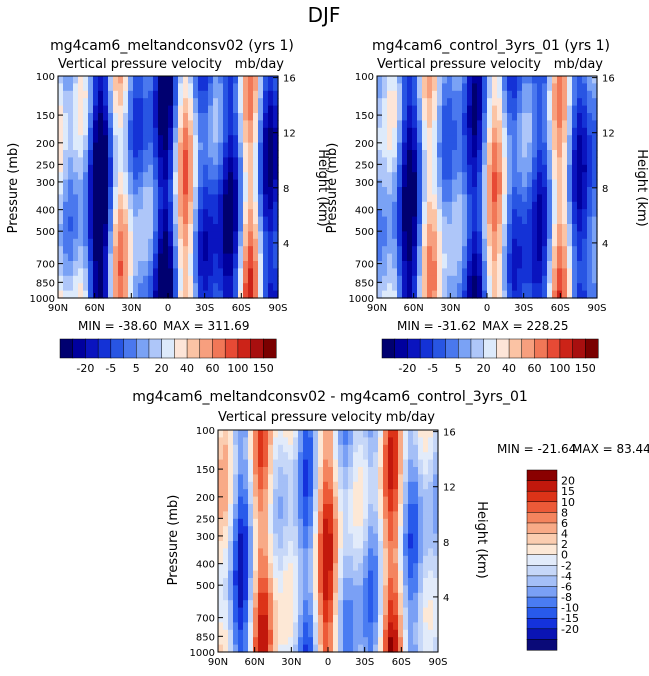 This screenshot has height=676, width=649. Describe the element at coordinates (130, 348) in the screenshot. I see `colorbar-swatch` at that location.